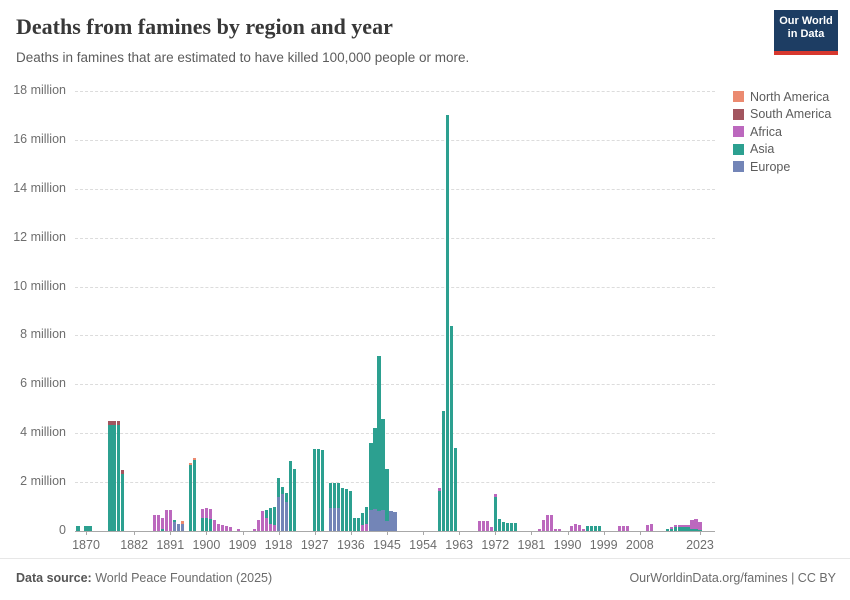  I want to click on famine-bar-1916, so click(270, 519).